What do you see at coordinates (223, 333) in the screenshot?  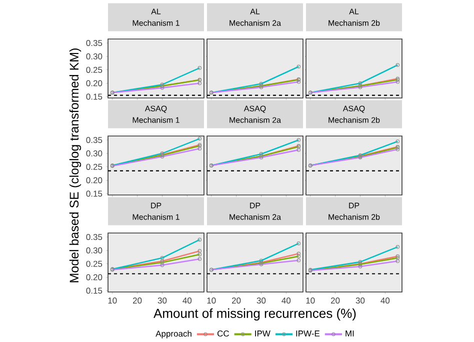 I see `legend-label: CC` at bounding box center [223, 333].